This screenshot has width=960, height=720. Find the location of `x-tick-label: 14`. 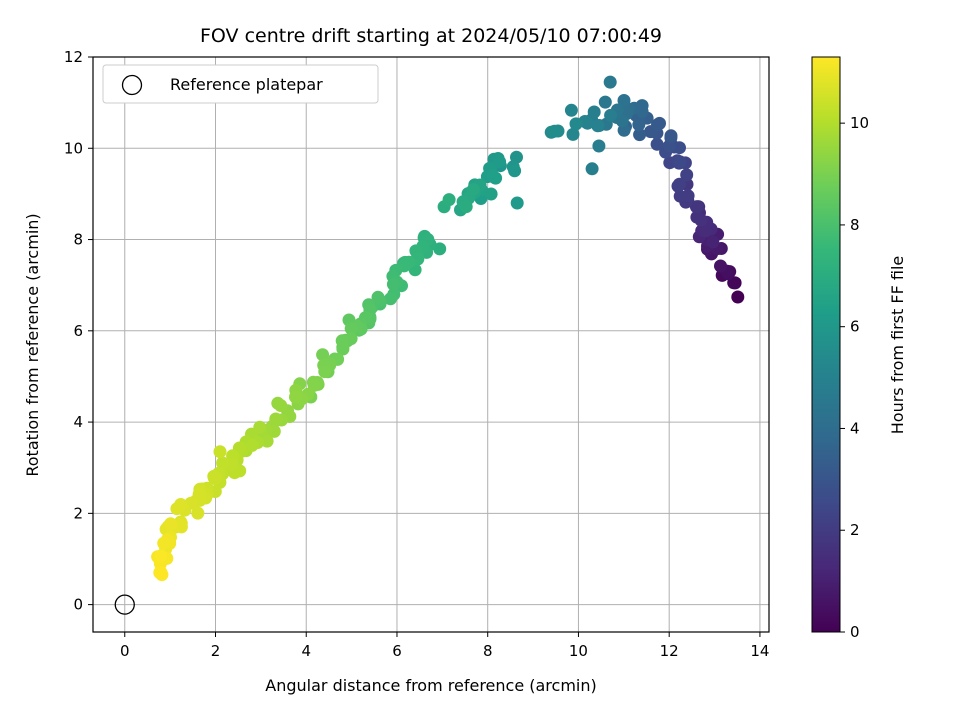

x-tick-label: 14 is located at coordinates (759, 651).